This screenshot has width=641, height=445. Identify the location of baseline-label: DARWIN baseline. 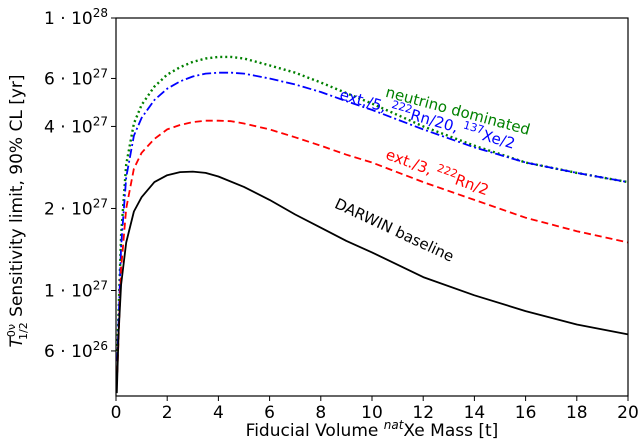
(394, 230).